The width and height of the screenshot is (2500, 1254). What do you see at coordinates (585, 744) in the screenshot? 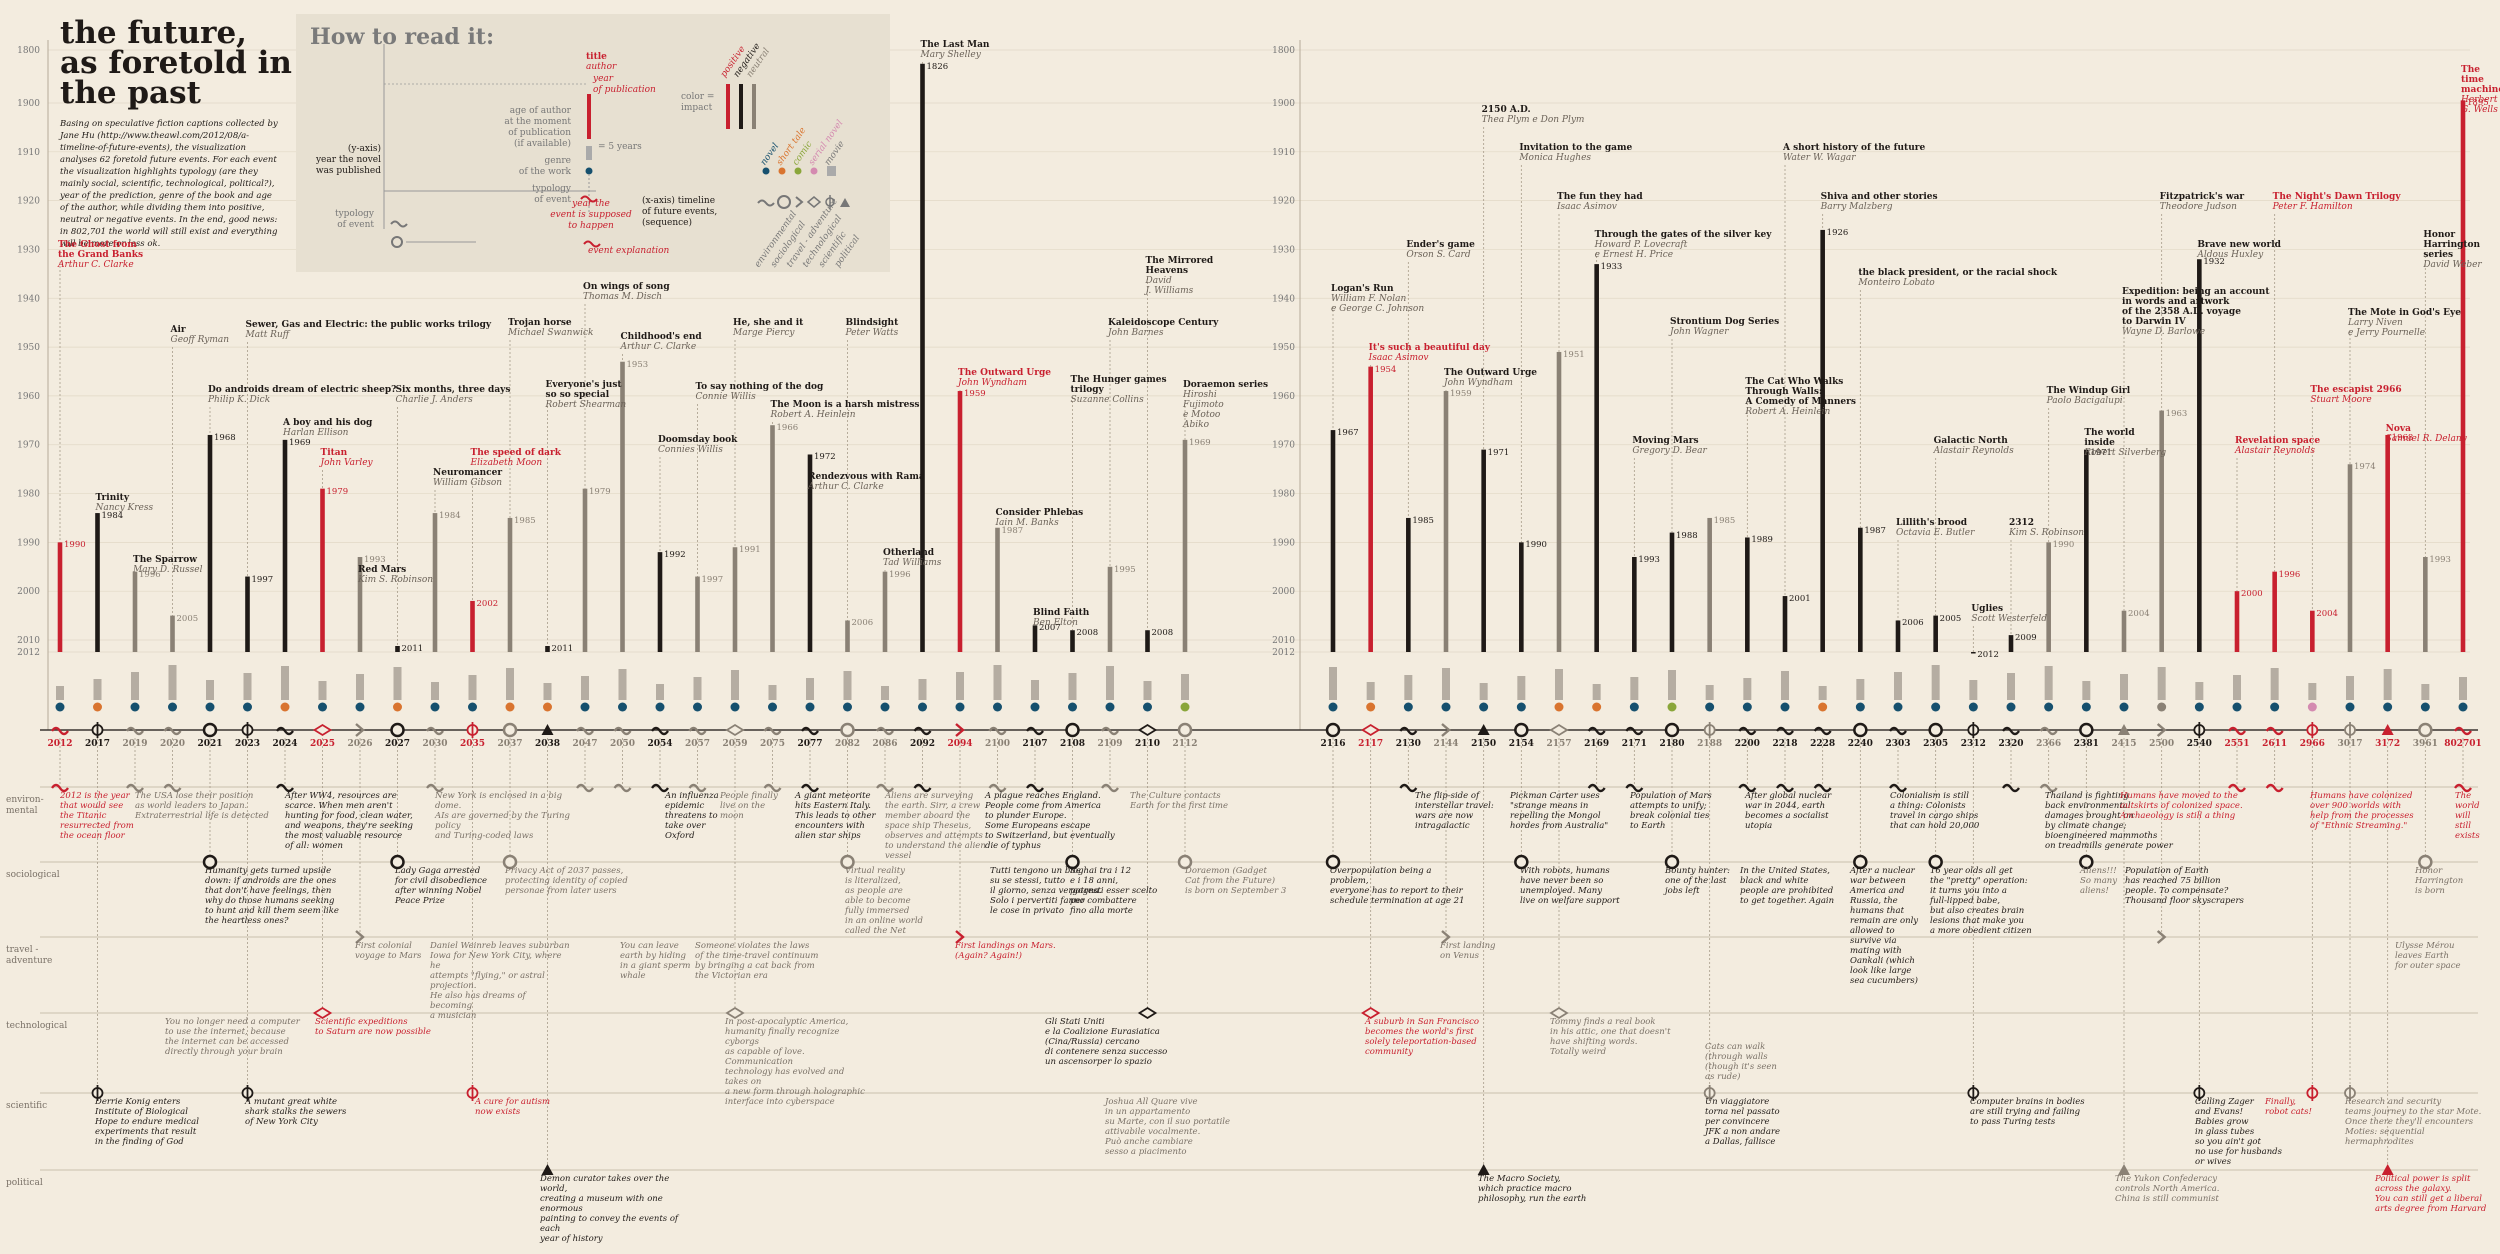
I see `future-year-label: 2047` at bounding box center [585, 744].